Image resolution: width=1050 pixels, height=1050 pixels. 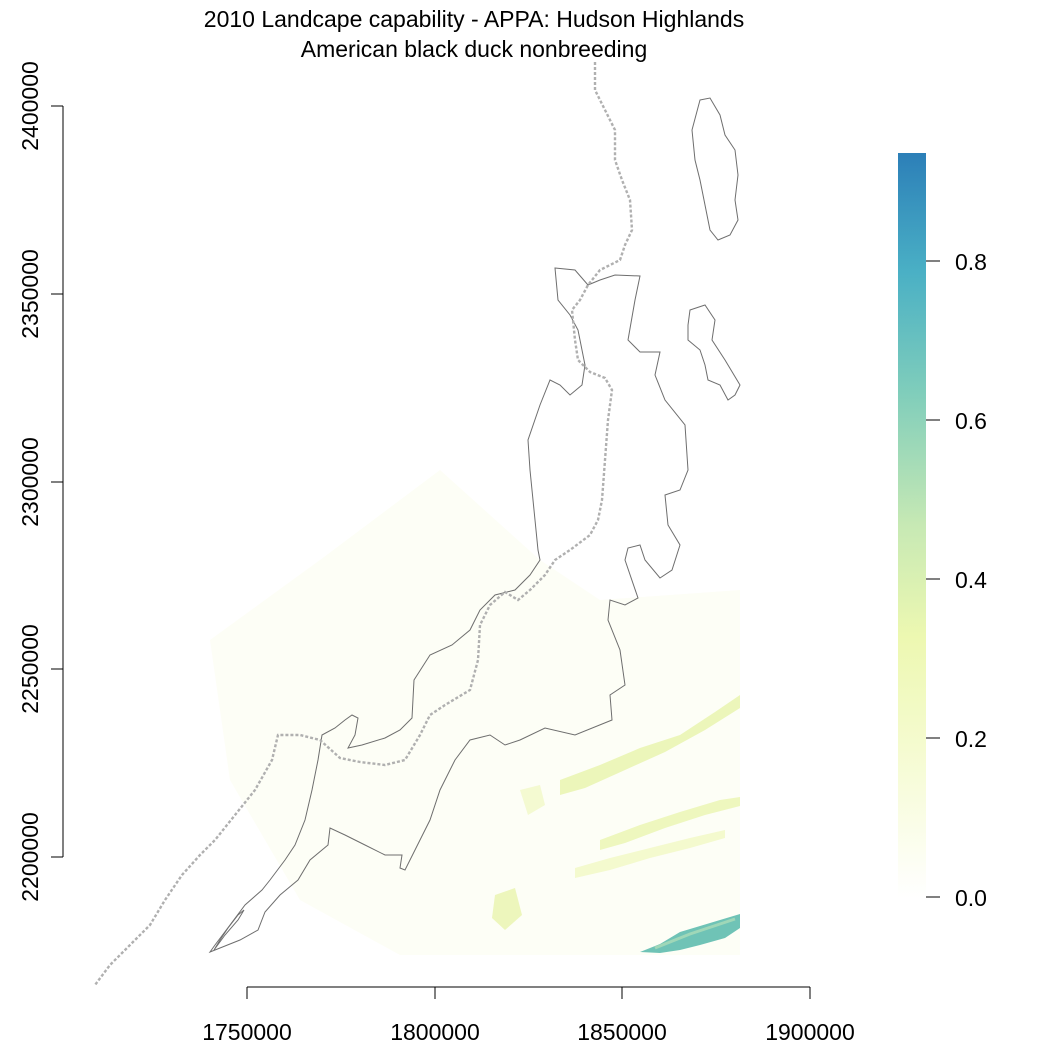 I want to click on raster-band-lower, so click(x=650, y=854).